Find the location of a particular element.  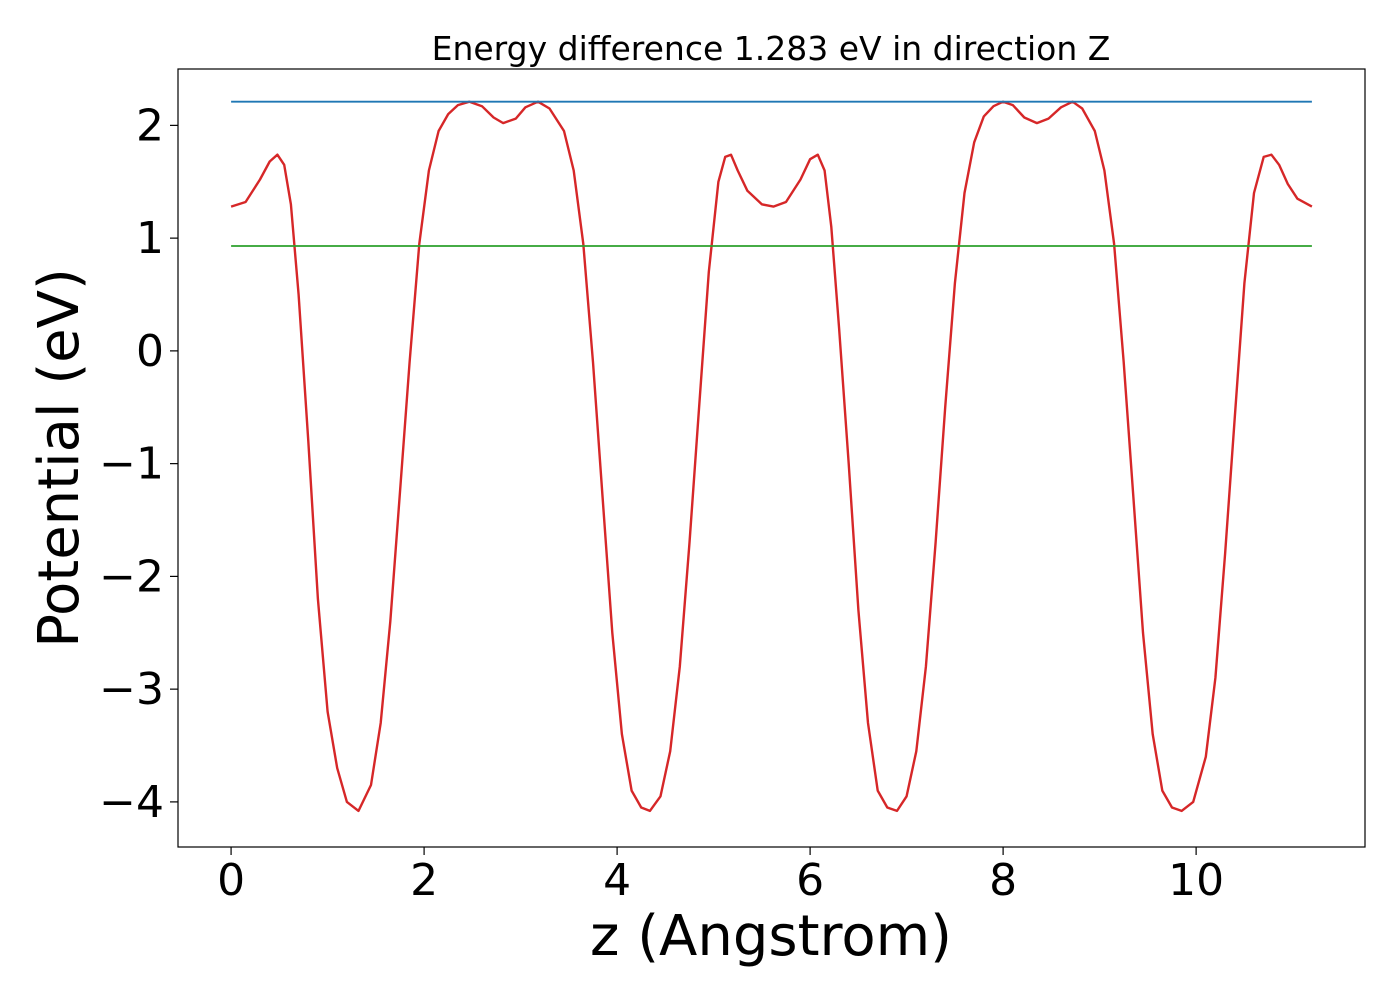

x-tick-label: 6 is located at coordinates (810, 880).